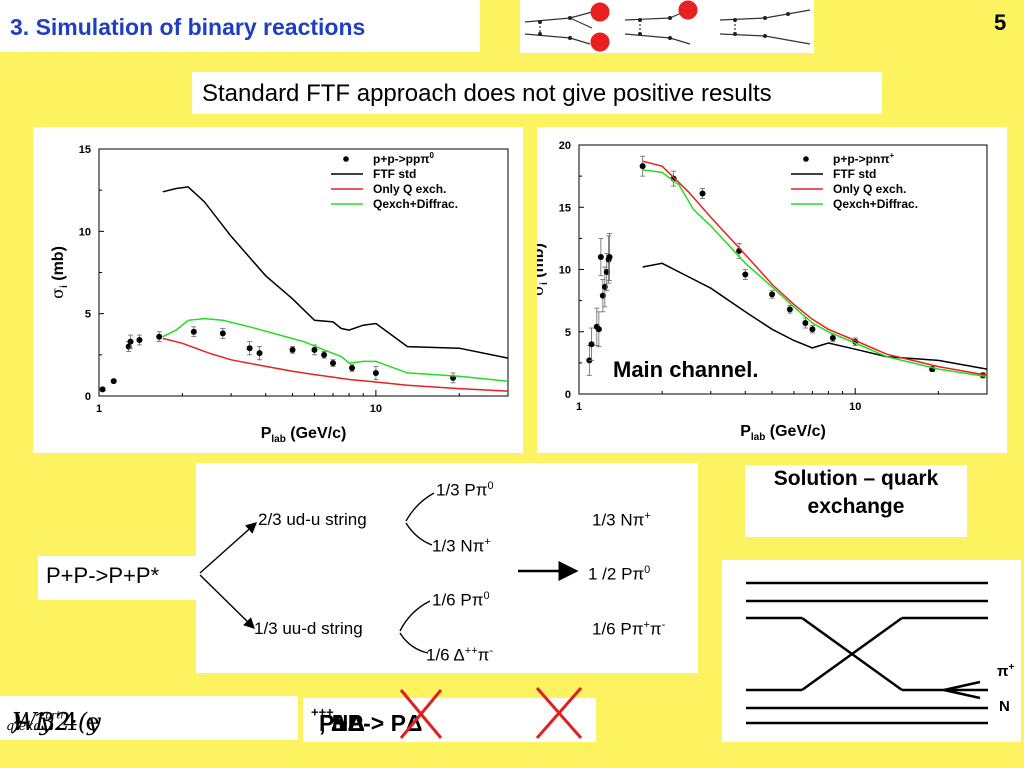 This screenshot has height=768, width=1024. What do you see at coordinates (1006, 671) in the screenshot?
I see `pi-plus-label: π+` at bounding box center [1006, 671].